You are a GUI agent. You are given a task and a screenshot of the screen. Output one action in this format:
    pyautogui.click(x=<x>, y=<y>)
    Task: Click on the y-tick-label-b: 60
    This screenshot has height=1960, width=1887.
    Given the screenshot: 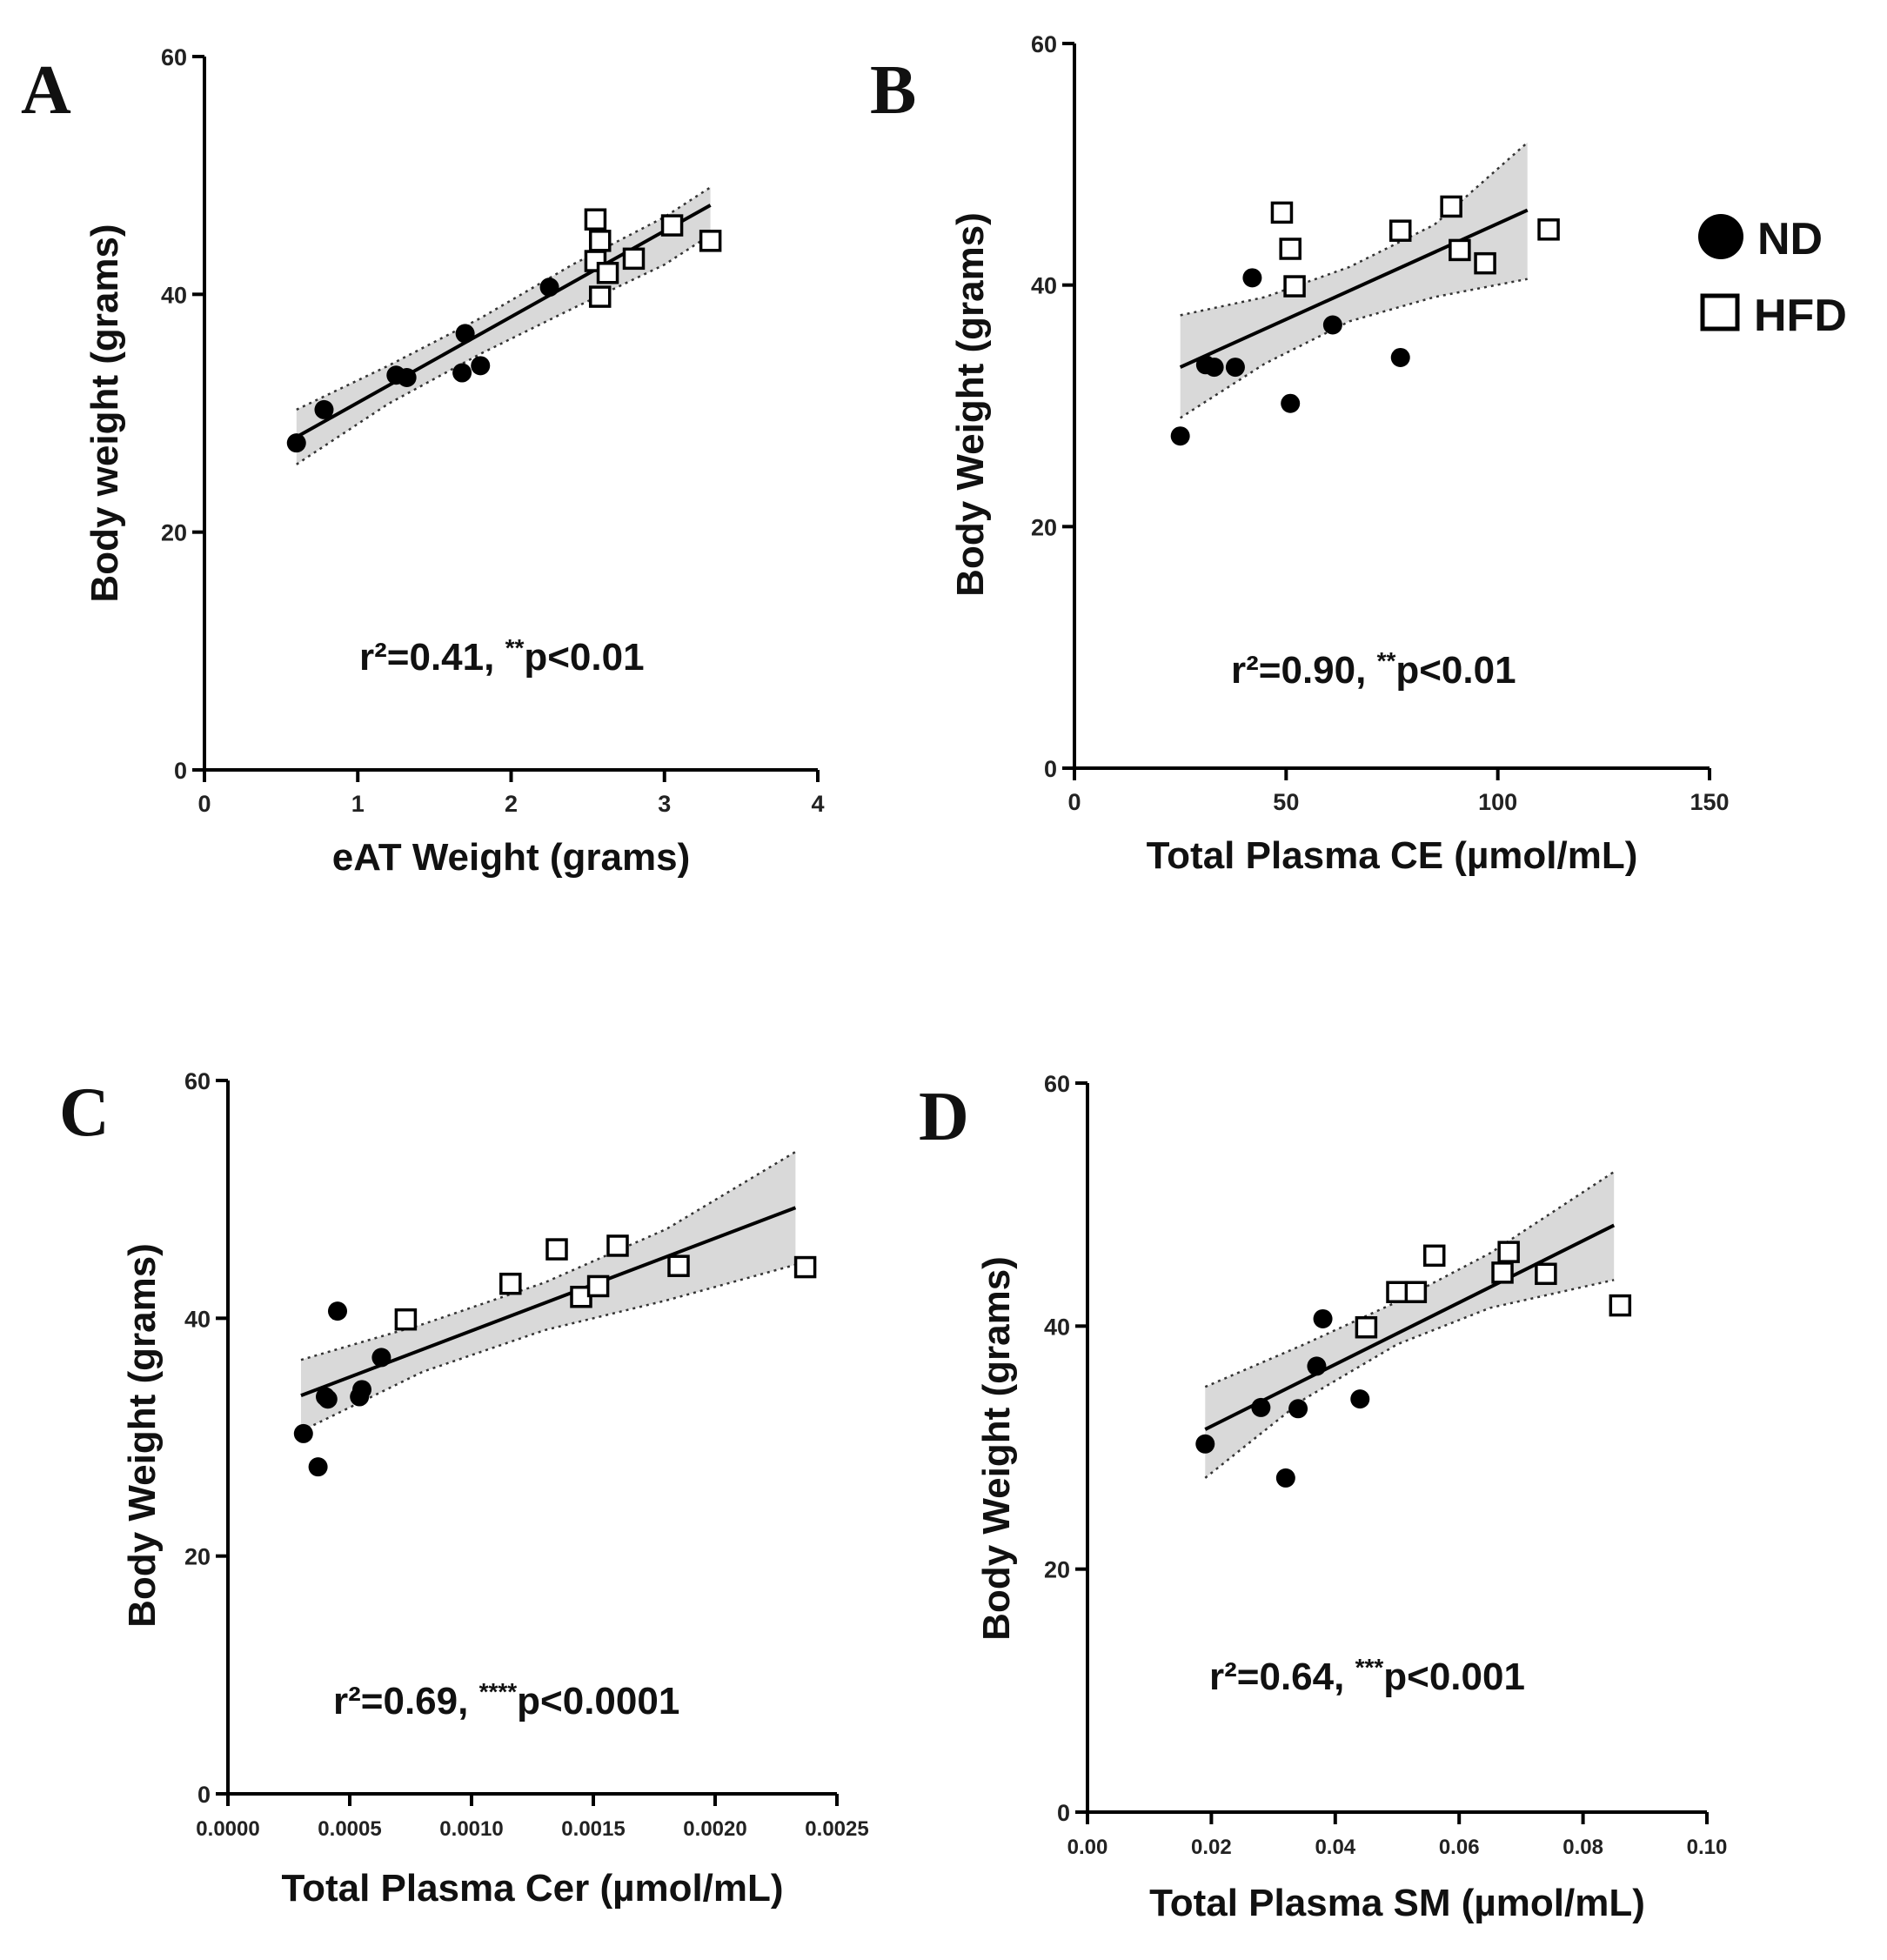 What is the action you would take?
    pyautogui.click(x=1044, y=44)
    